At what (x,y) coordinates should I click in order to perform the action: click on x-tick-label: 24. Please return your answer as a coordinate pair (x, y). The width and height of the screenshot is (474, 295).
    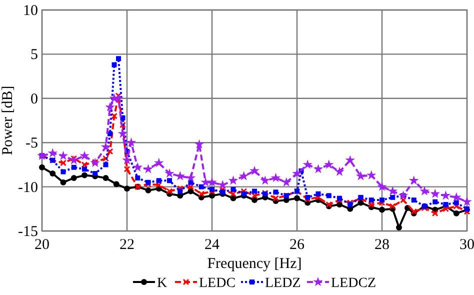
    Looking at the image, I should click on (212, 245).